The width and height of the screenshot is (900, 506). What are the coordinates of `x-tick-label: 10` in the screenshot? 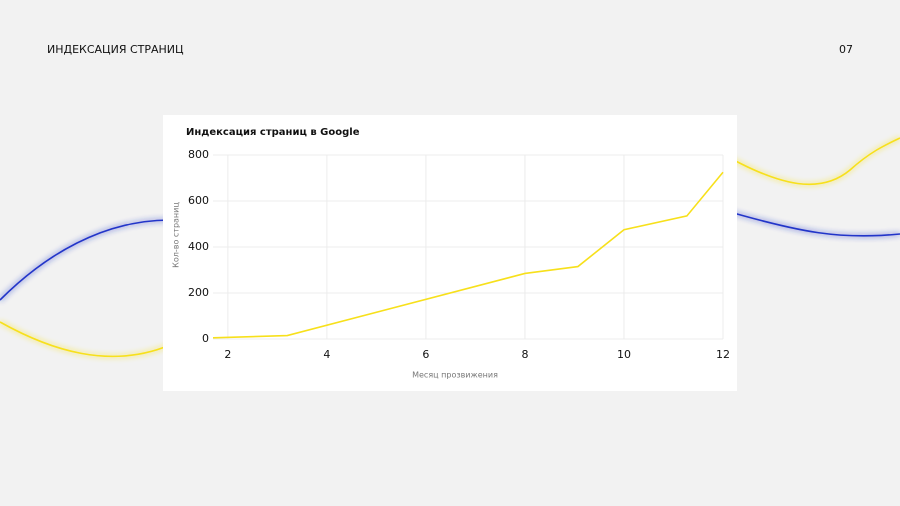 It's located at (624, 354).